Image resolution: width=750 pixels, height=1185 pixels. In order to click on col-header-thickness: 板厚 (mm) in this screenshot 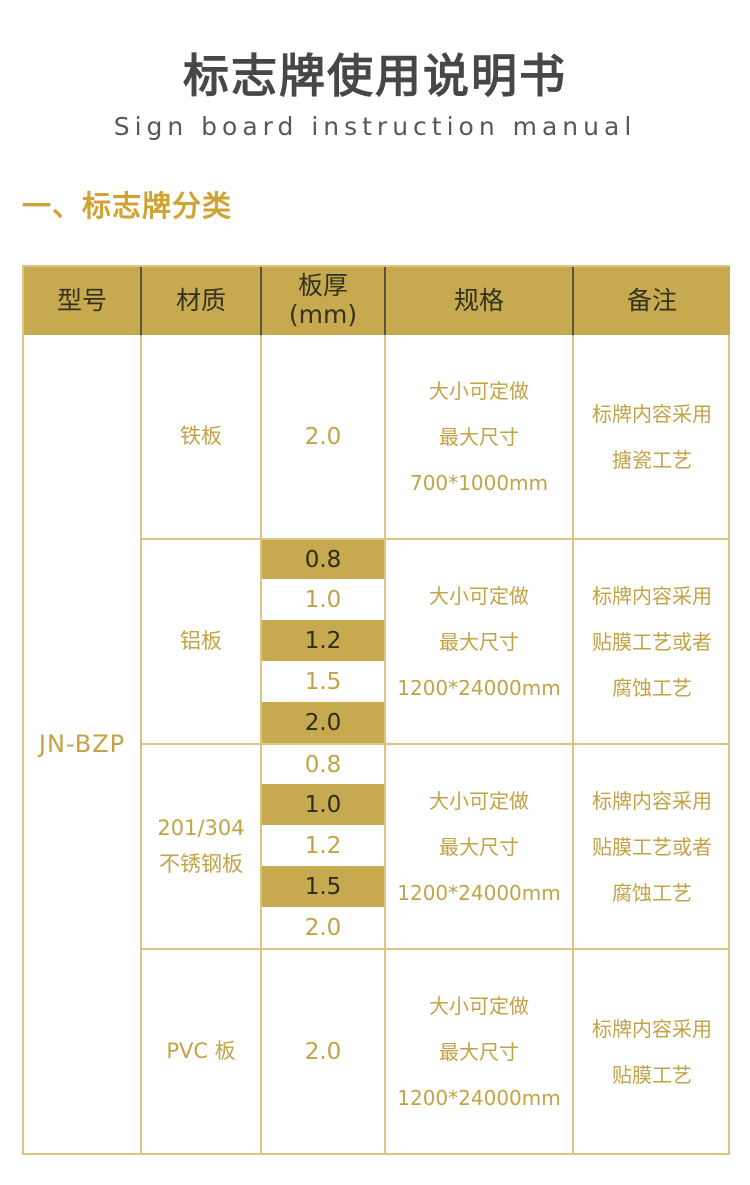, I will do `click(322, 301)`.